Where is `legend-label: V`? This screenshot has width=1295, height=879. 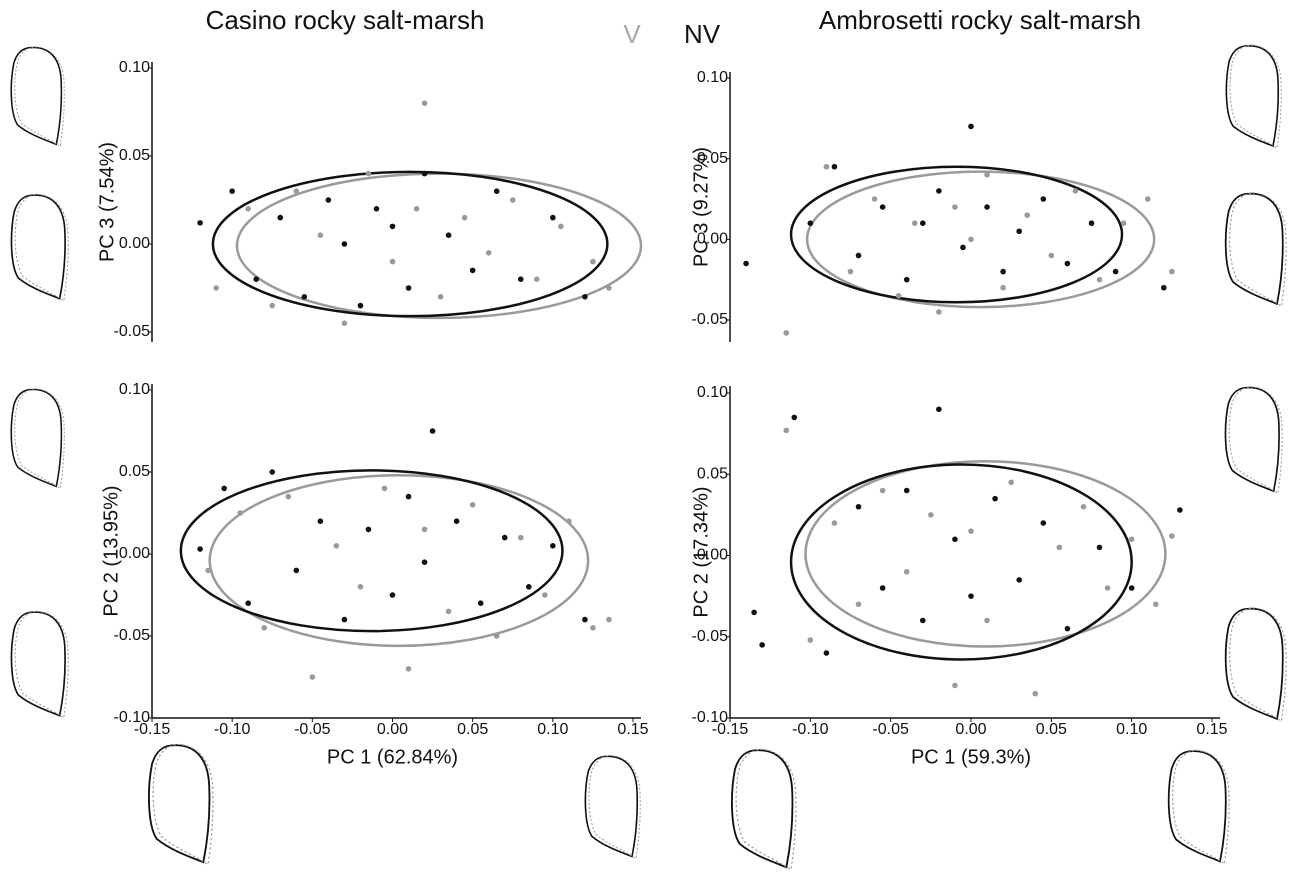 legend-label: V is located at coordinates (632, 34).